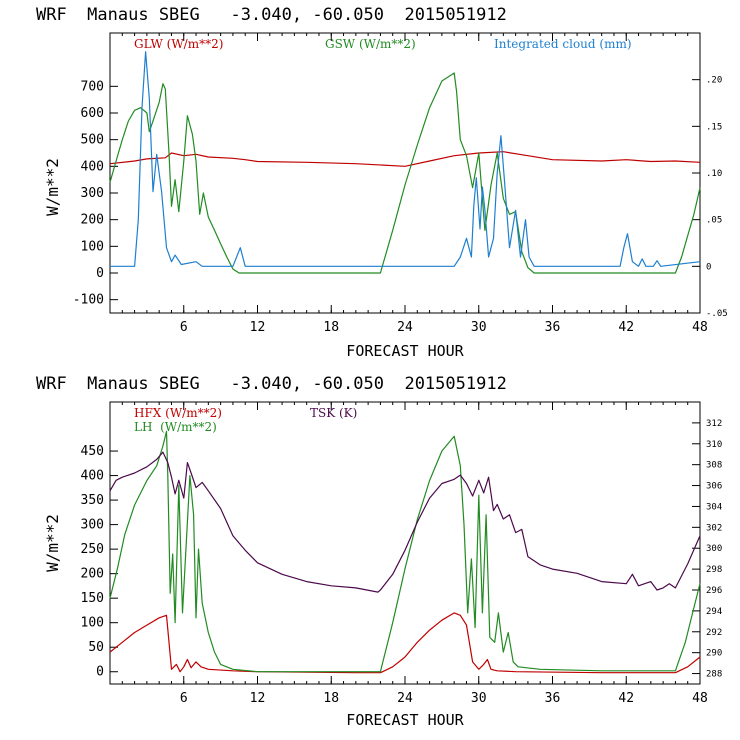 The image size is (740, 740). What do you see at coordinates (714, 445) in the screenshot?
I see `bottom-y2-tick-label: 310` at bounding box center [714, 445].